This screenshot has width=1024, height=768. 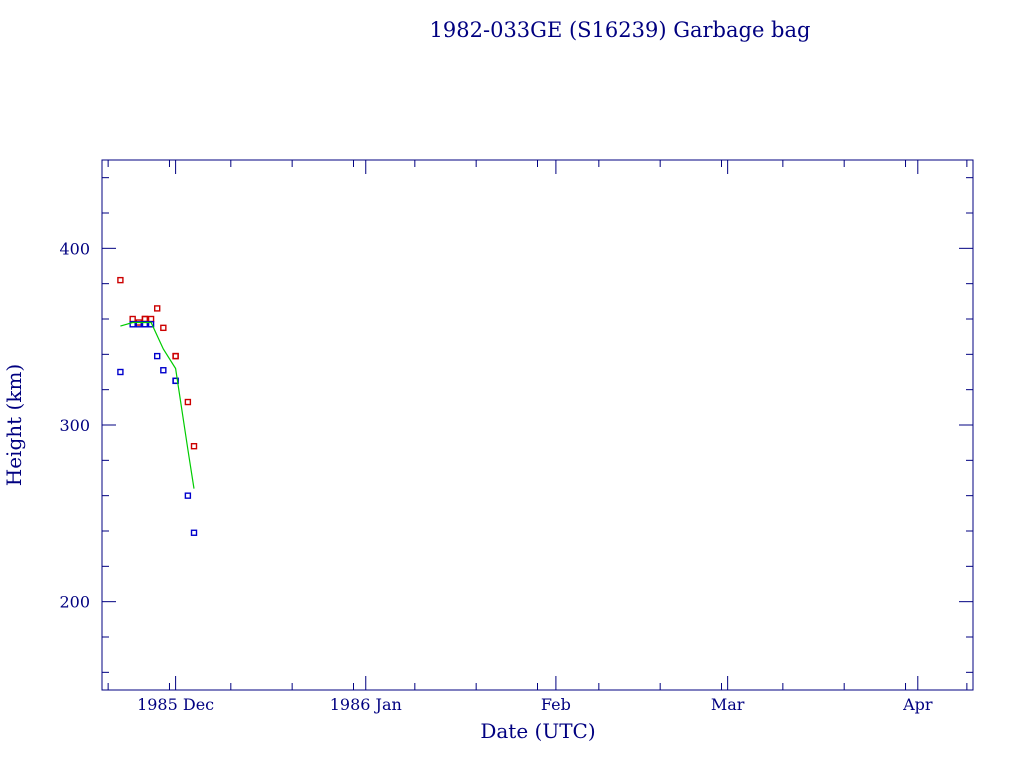 What do you see at coordinates (14, 425) in the screenshot?
I see `y-axis-title: Height (km)` at bounding box center [14, 425].